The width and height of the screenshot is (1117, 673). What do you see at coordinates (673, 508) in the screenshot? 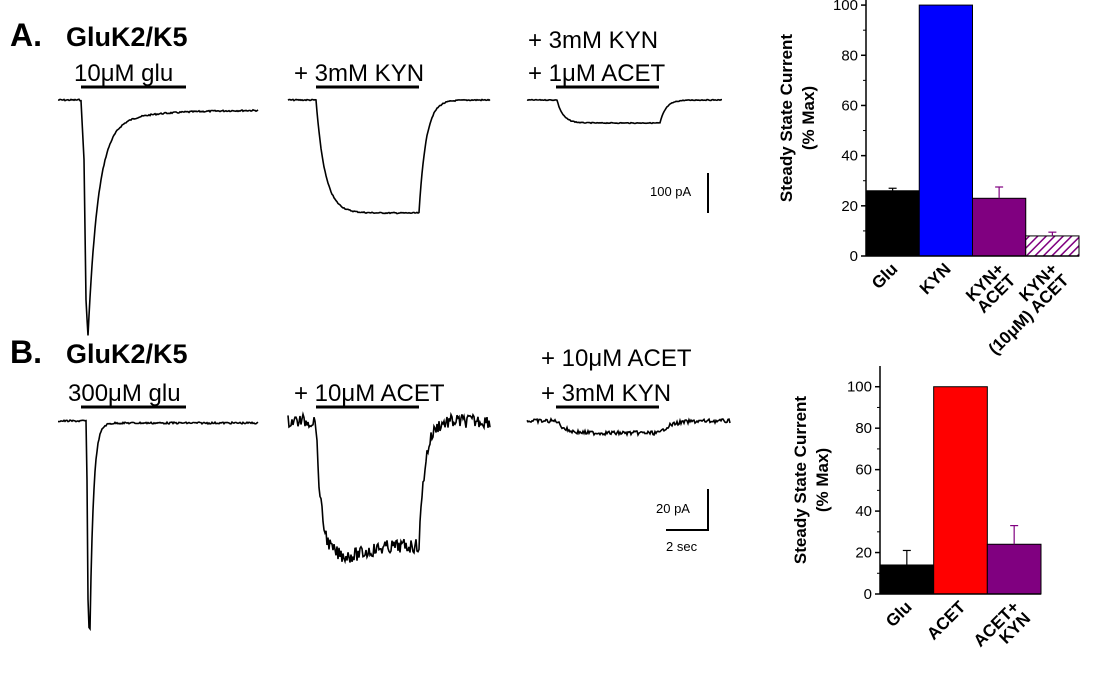
I see `scalebar-b-y-label: 20 pA` at bounding box center [673, 508].